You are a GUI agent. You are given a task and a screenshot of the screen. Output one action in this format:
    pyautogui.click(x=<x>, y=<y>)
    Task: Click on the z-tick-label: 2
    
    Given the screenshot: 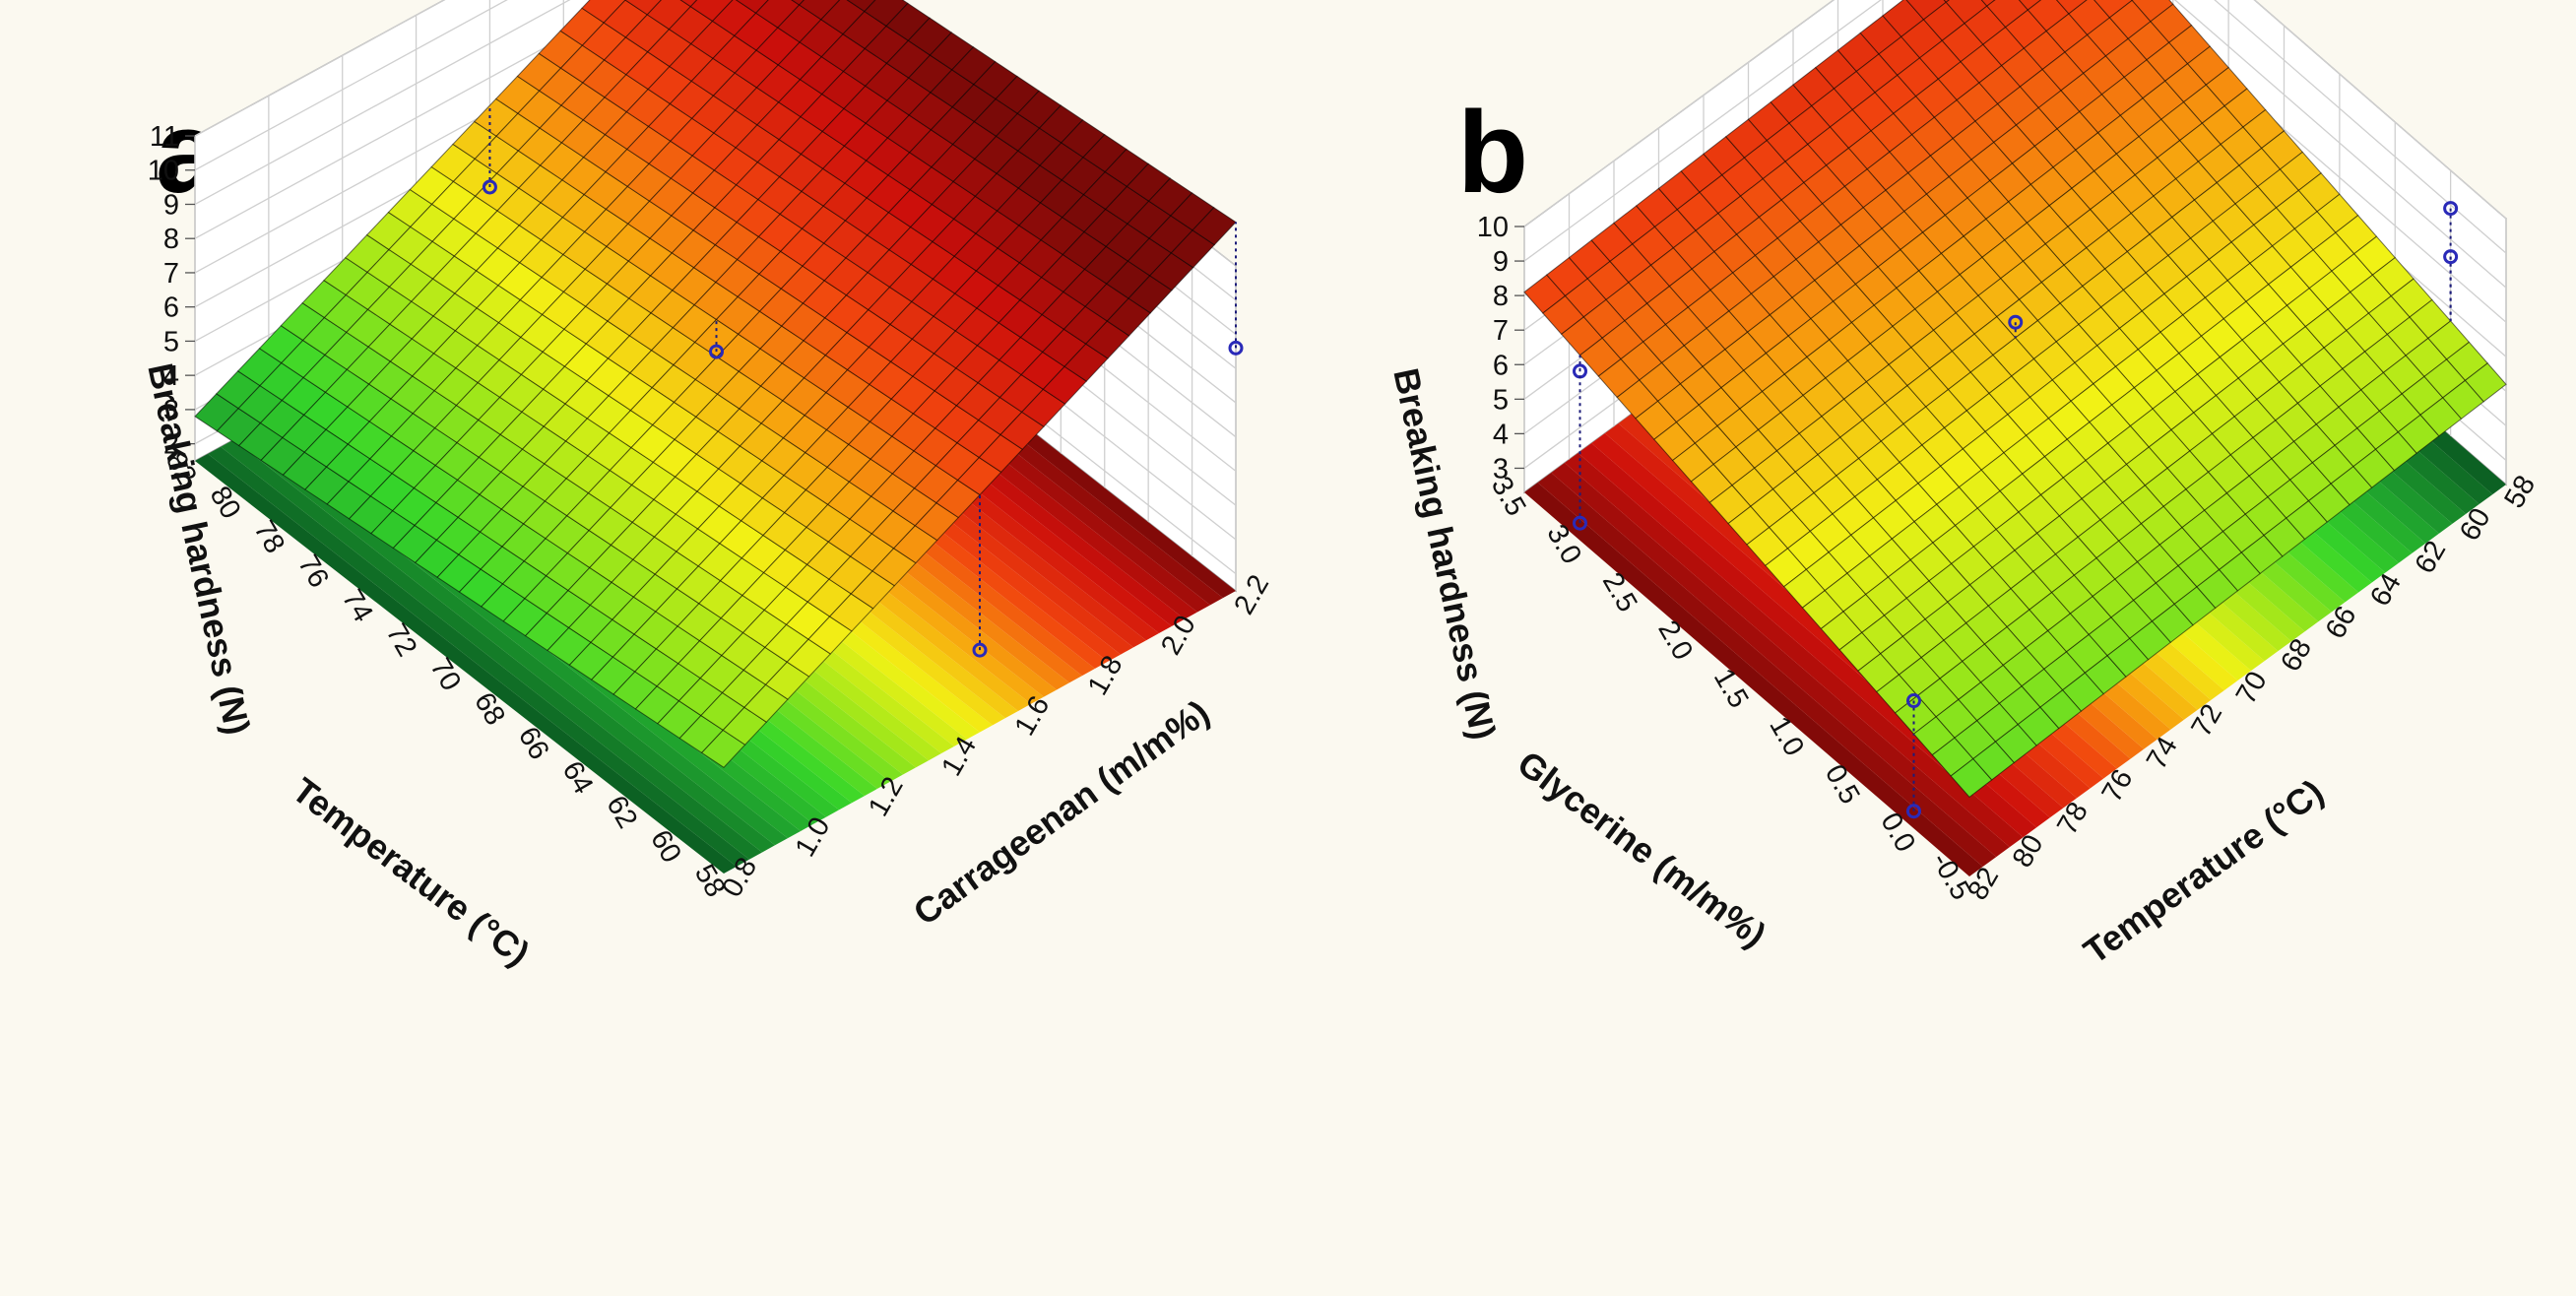 What is the action you would take?
    pyautogui.click(x=171, y=445)
    